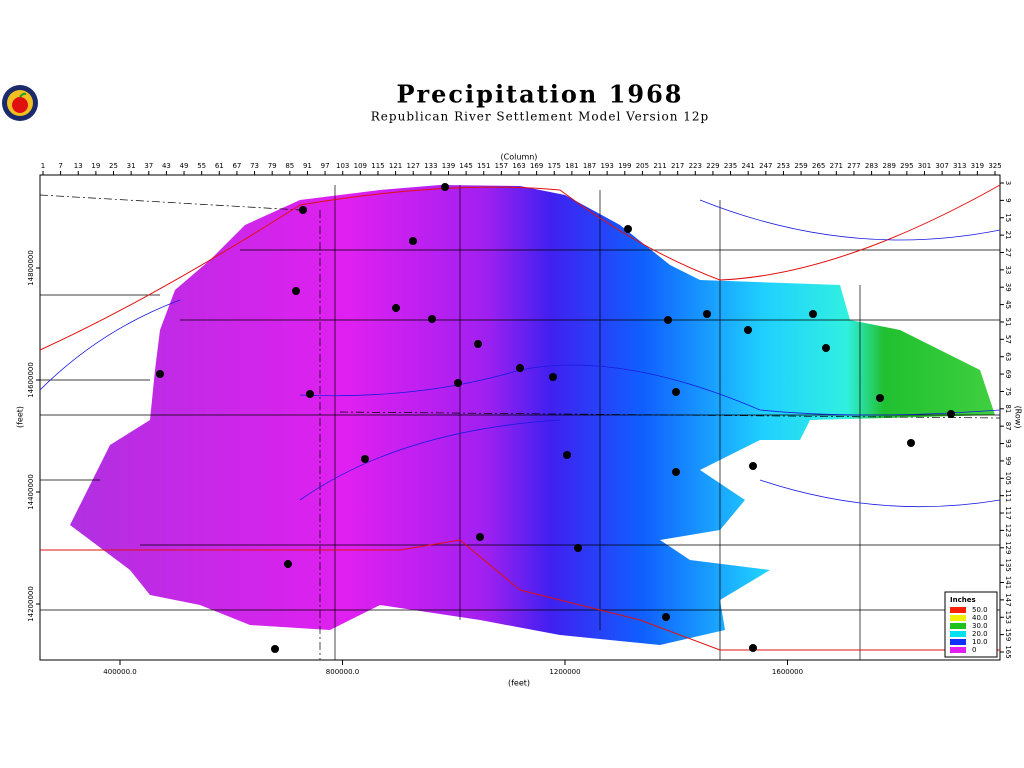 This screenshot has width=1024, height=768. What do you see at coordinates (800, 166) in the screenshot?
I see `column-tick-label: 259` at bounding box center [800, 166].